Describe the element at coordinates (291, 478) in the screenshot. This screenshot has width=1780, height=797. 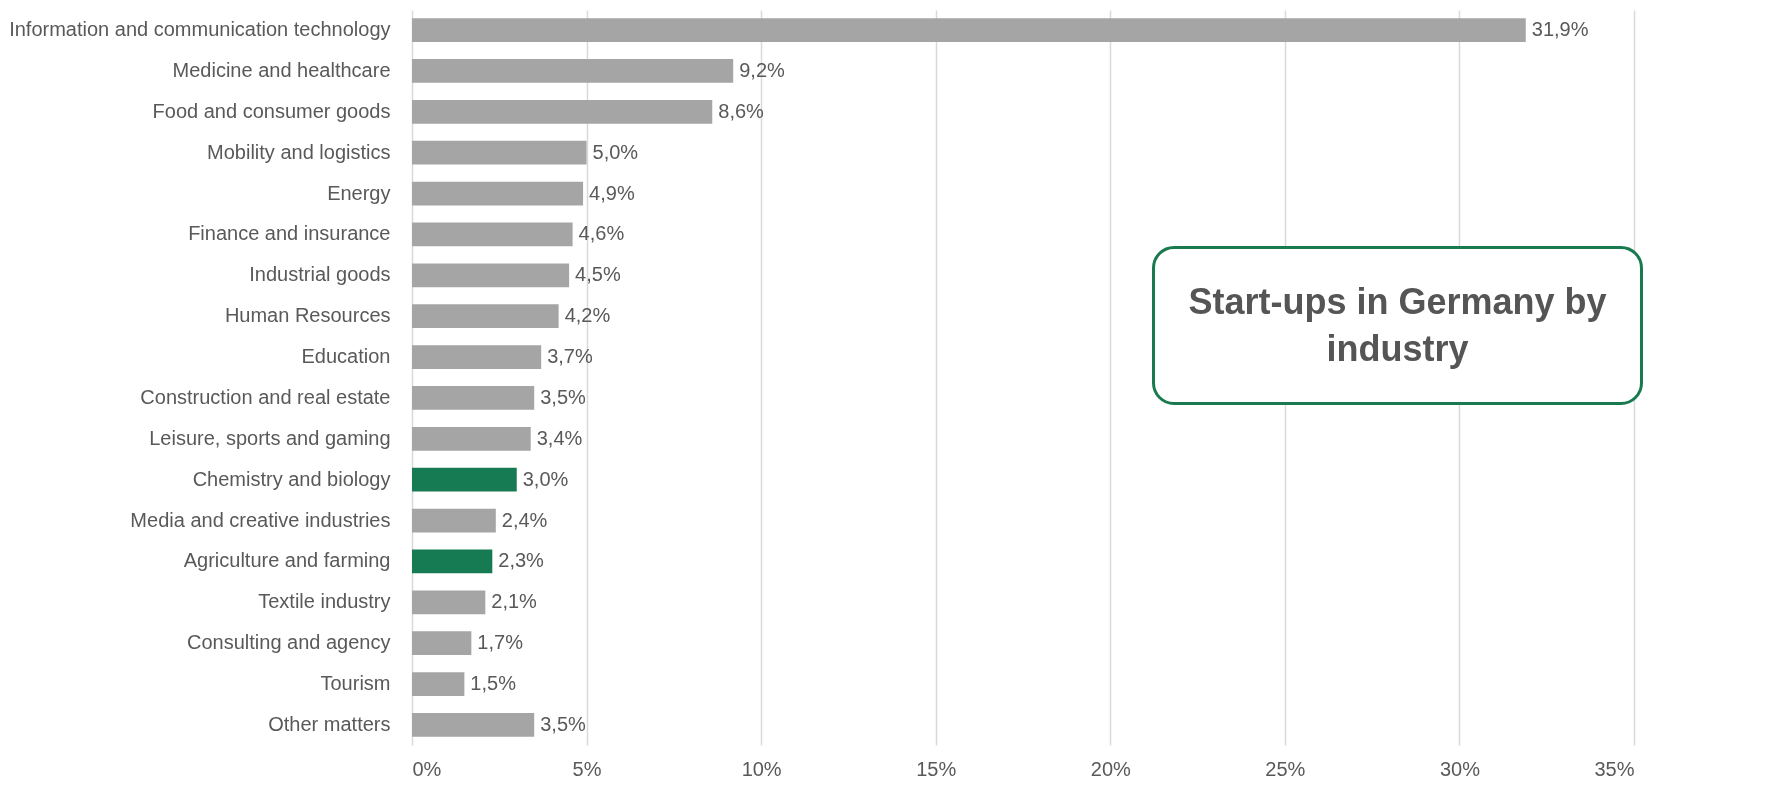
I see `y-tick-label: Chemistry and biology` at that location.